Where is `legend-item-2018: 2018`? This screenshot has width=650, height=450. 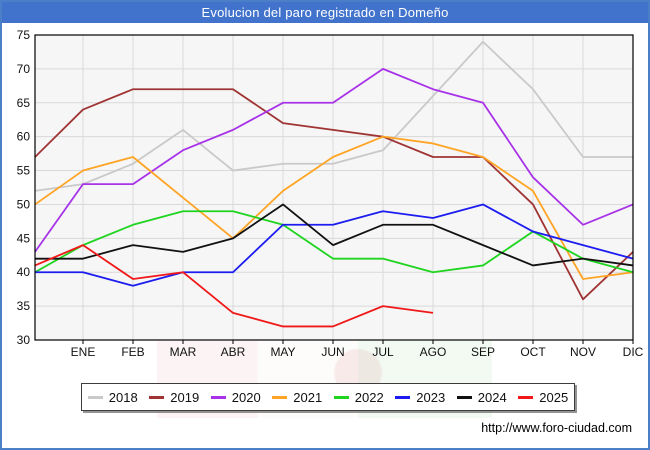 legend-item-2018: 2018 is located at coordinates (112, 397).